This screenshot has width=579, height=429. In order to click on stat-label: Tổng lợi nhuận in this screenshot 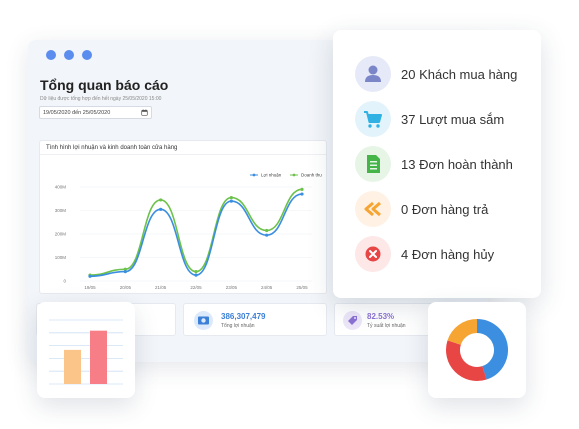, I will do `click(238, 326)`.